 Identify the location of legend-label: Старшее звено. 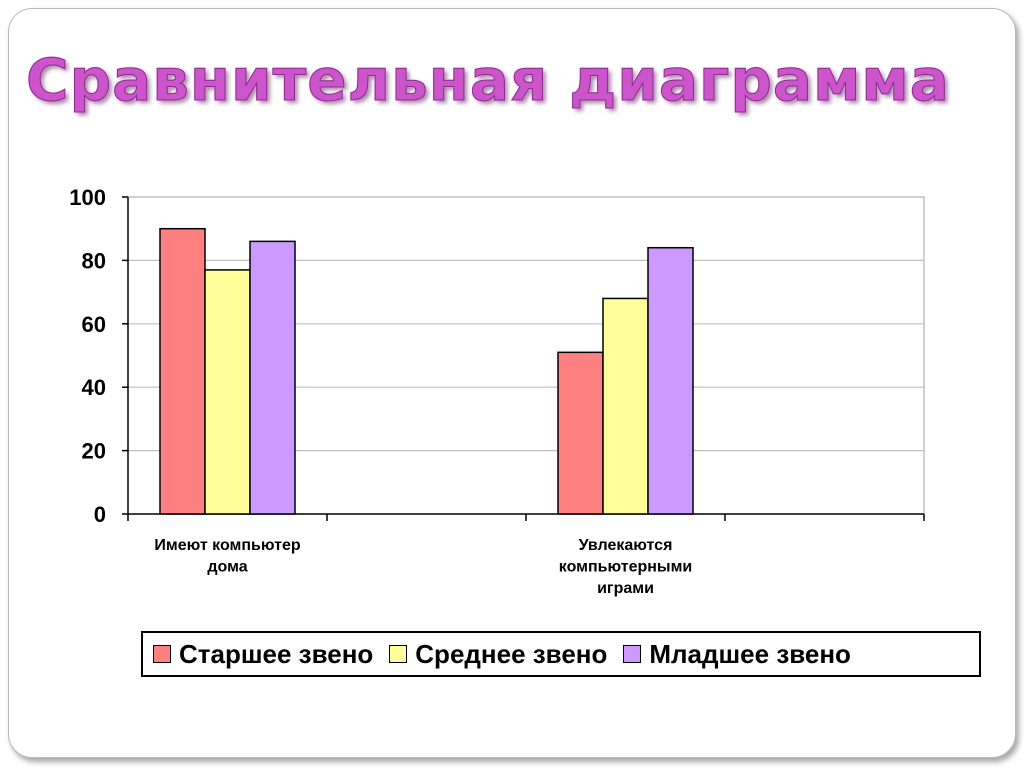
(276, 653).